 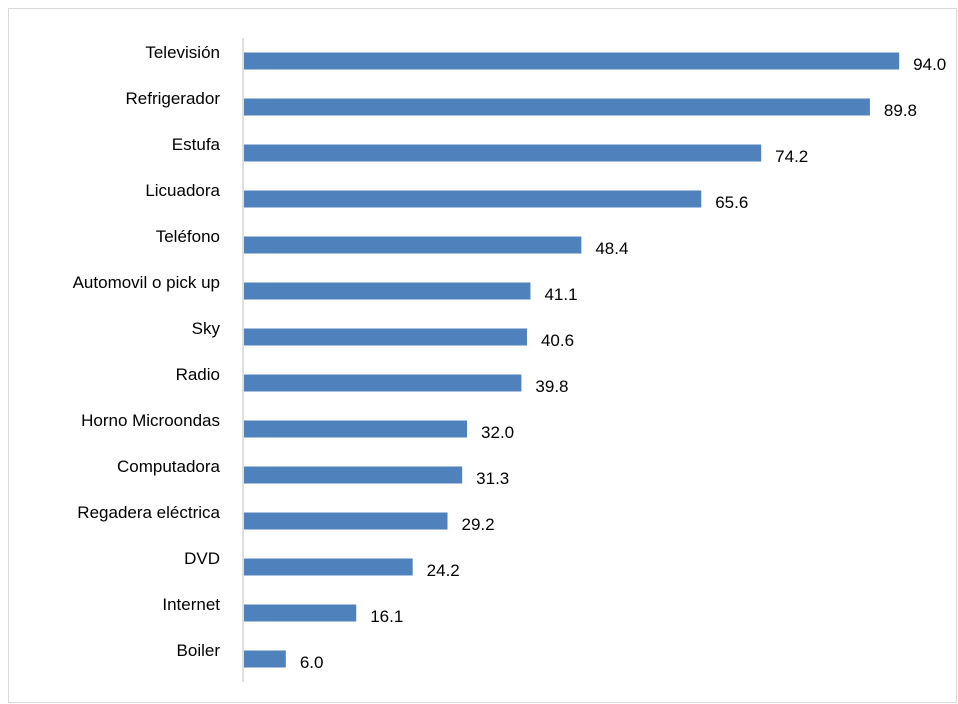 I want to click on value-label: 6.0, so click(x=312, y=662).